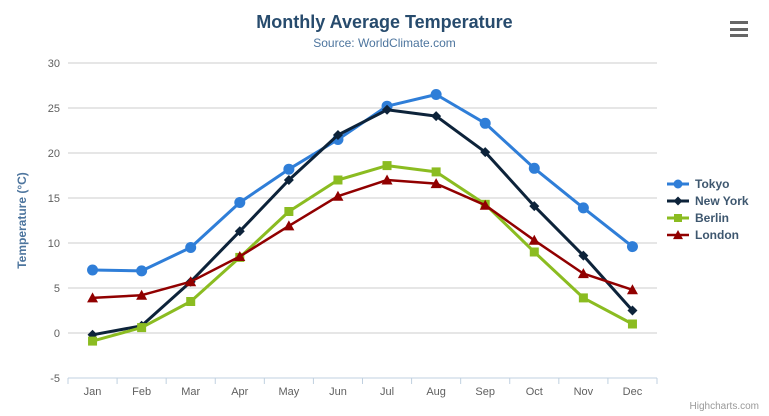 This screenshot has width=769, height=416. Describe the element at coordinates (712, 217) in the screenshot. I see `legend-item-label: Berlin` at that location.